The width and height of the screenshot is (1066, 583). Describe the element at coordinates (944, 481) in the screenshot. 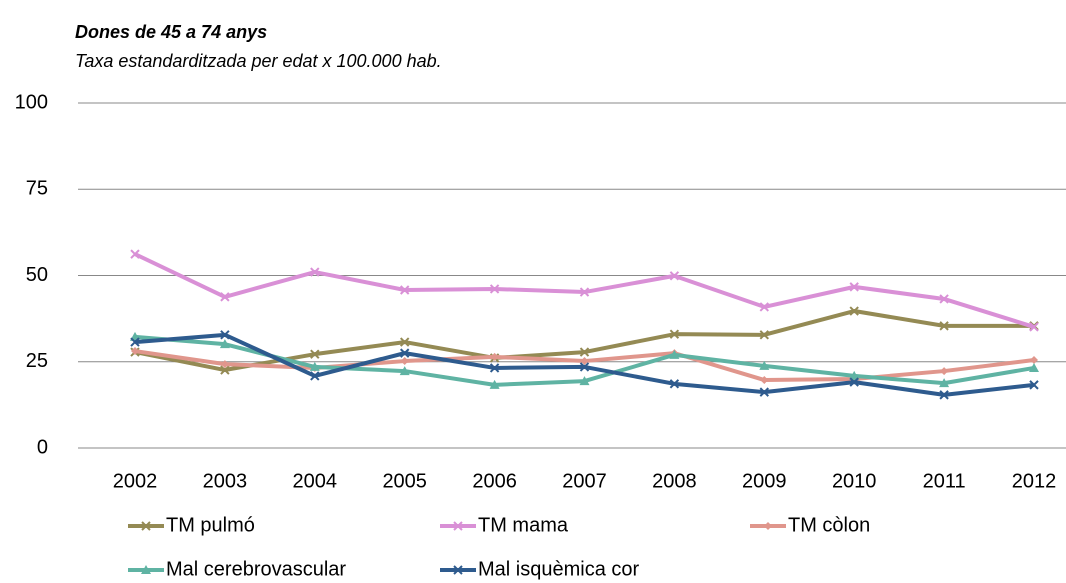

I see `x-tick-label: 2011` at that location.